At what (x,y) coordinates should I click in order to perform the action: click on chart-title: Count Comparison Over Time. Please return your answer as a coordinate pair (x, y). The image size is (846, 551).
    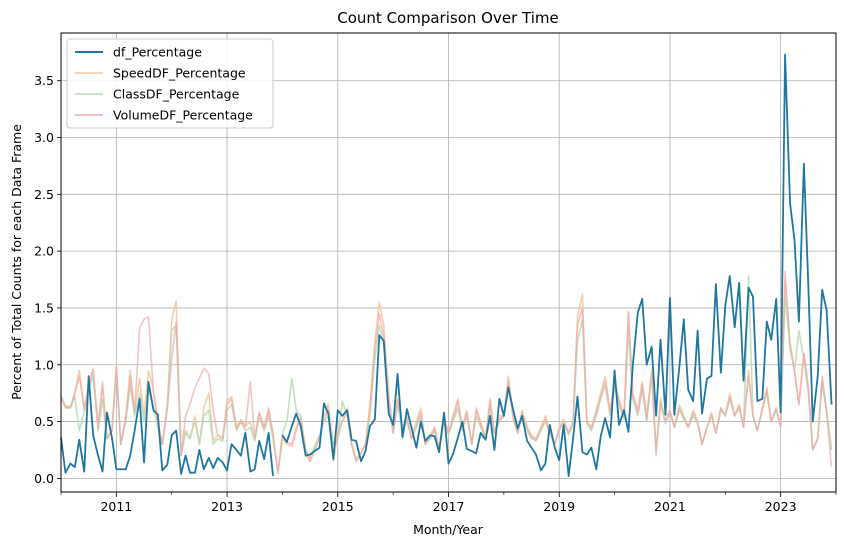
    Looking at the image, I should click on (447, 18).